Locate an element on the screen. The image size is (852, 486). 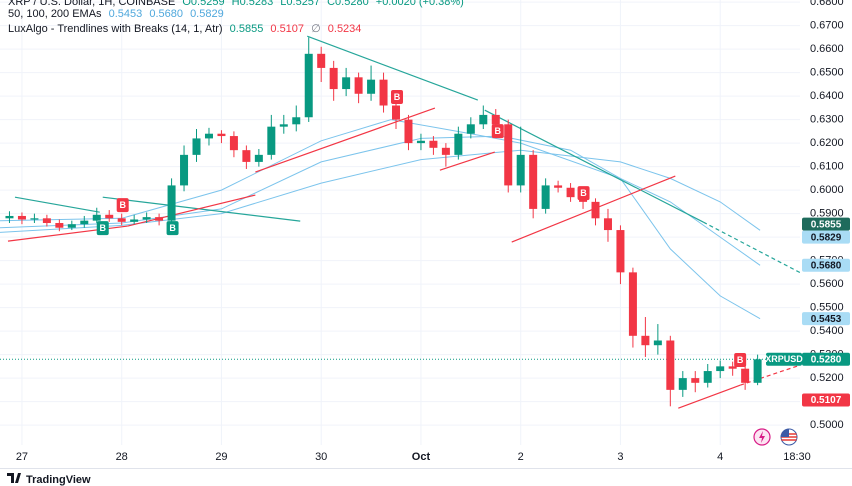
legend-low: L0.5257 is located at coordinates (300, 4).